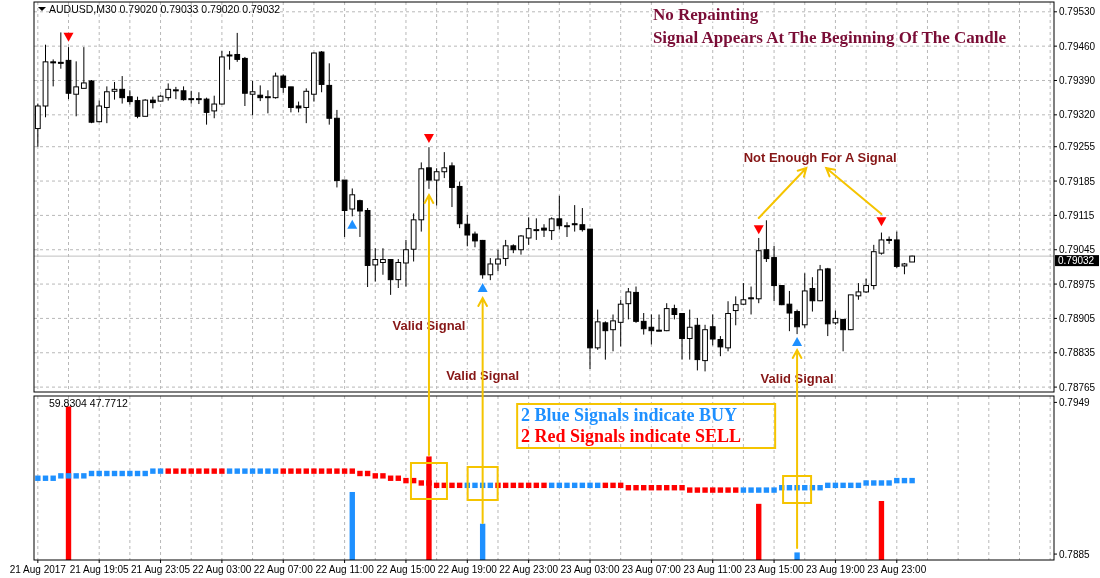 Image resolution: width=1100 pixels, height=578 pixels. Describe the element at coordinates (897, 569) in the screenshot. I see `x-tick-label: 23 Aug 23:00` at that location.